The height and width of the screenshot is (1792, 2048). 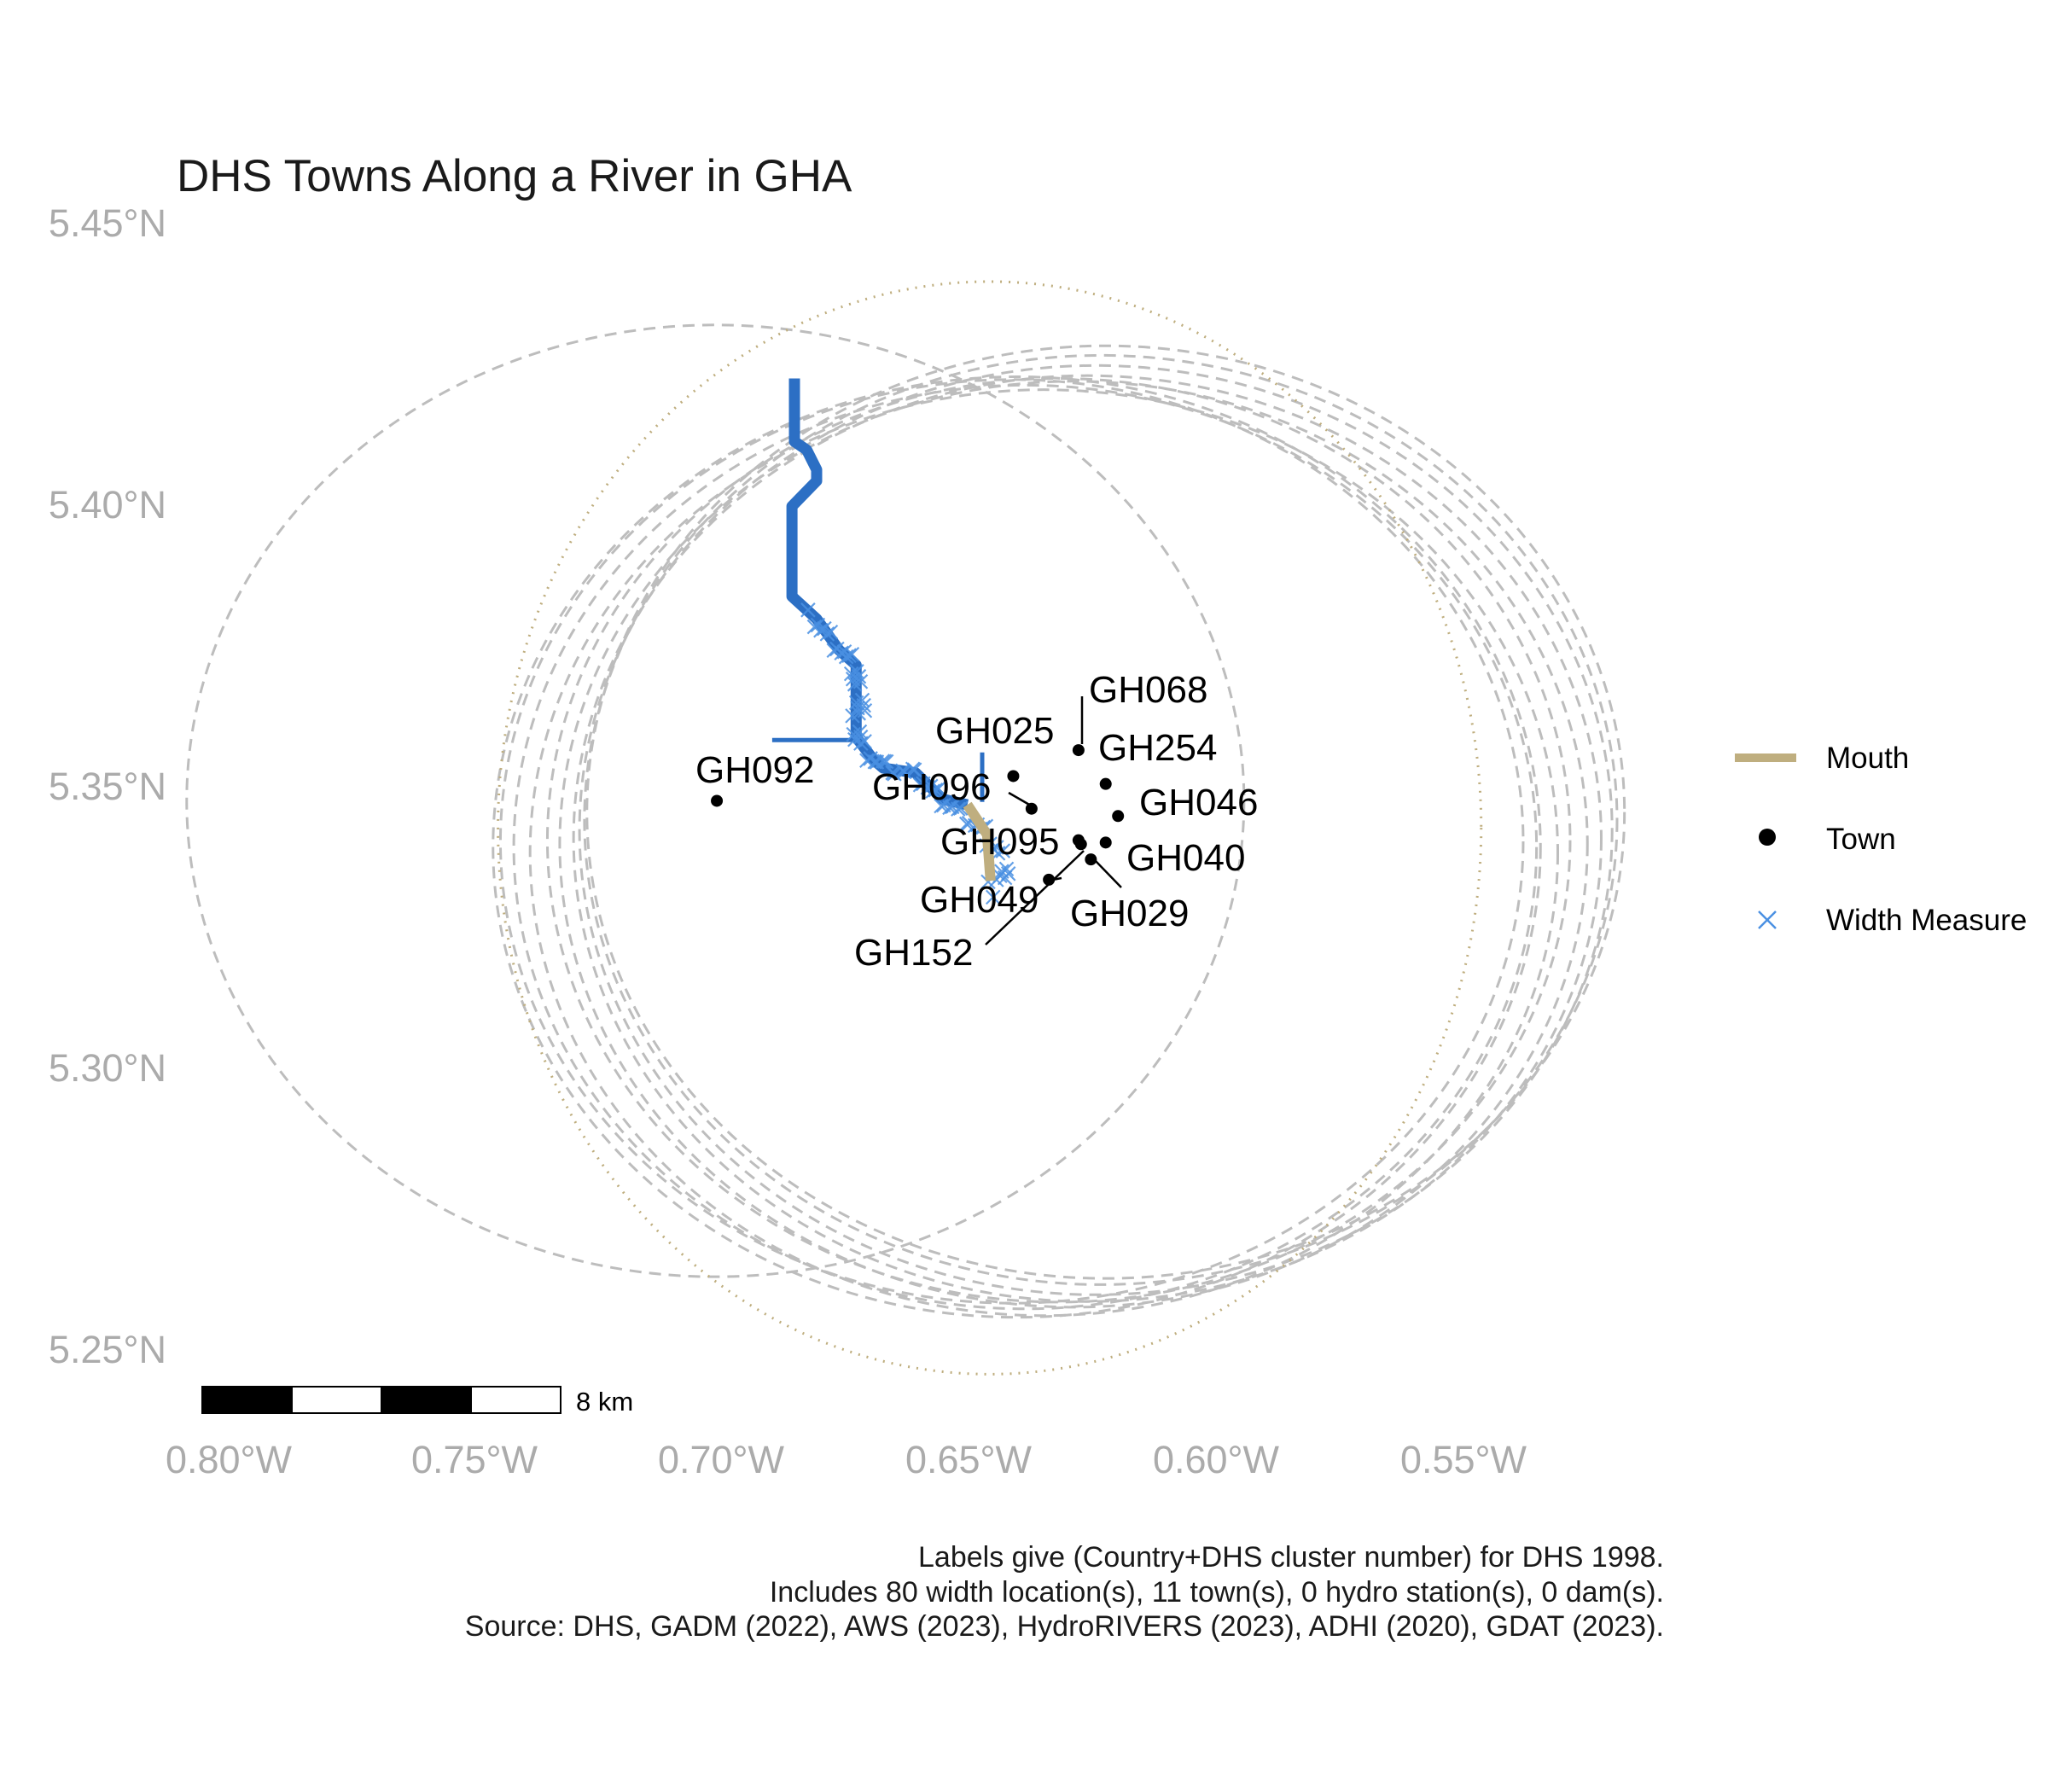 What do you see at coordinates (754, 770) in the screenshot?
I see `town-label-gh092: GH092` at bounding box center [754, 770].